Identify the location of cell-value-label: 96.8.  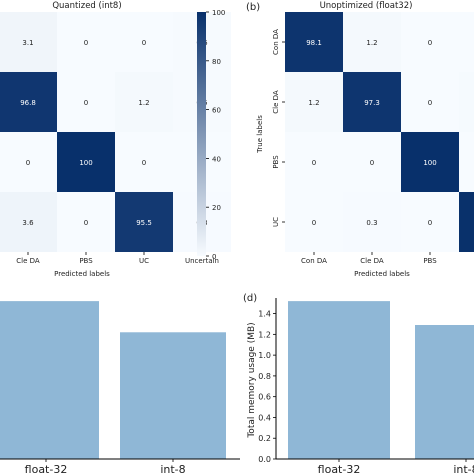
(28, 103).